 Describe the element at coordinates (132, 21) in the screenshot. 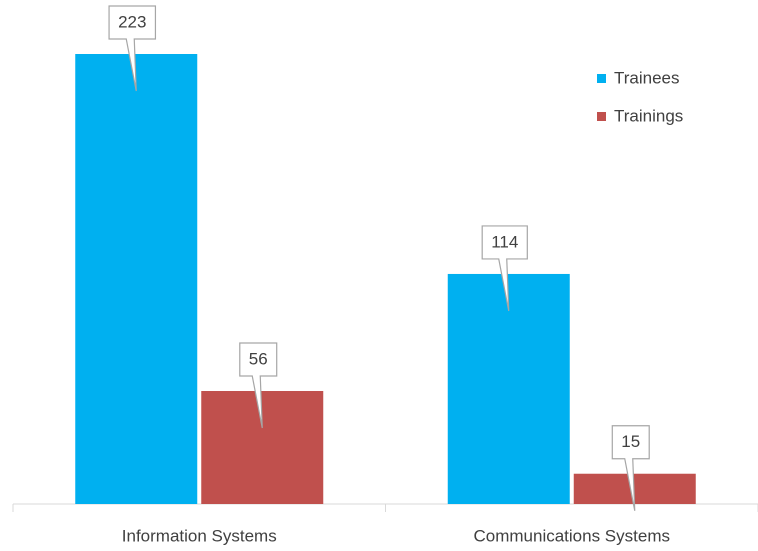

I see `data-label-text: 223` at that location.